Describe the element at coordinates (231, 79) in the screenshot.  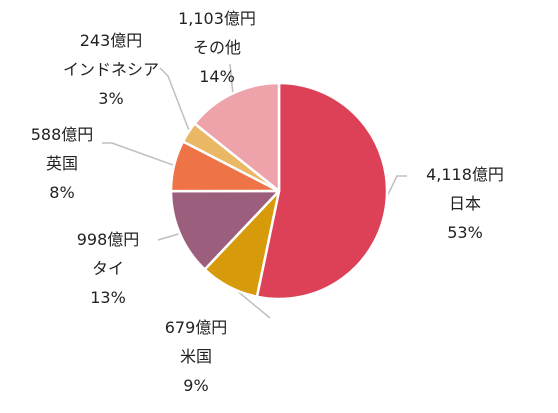
I see `leader-line-other` at that location.